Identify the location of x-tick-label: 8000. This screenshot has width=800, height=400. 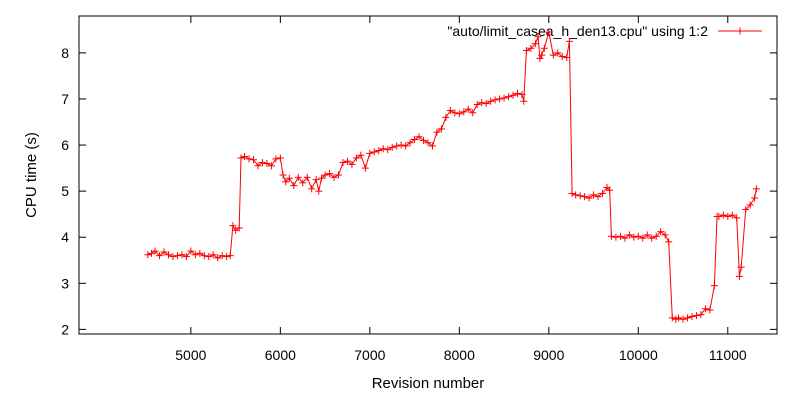
(459, 355).